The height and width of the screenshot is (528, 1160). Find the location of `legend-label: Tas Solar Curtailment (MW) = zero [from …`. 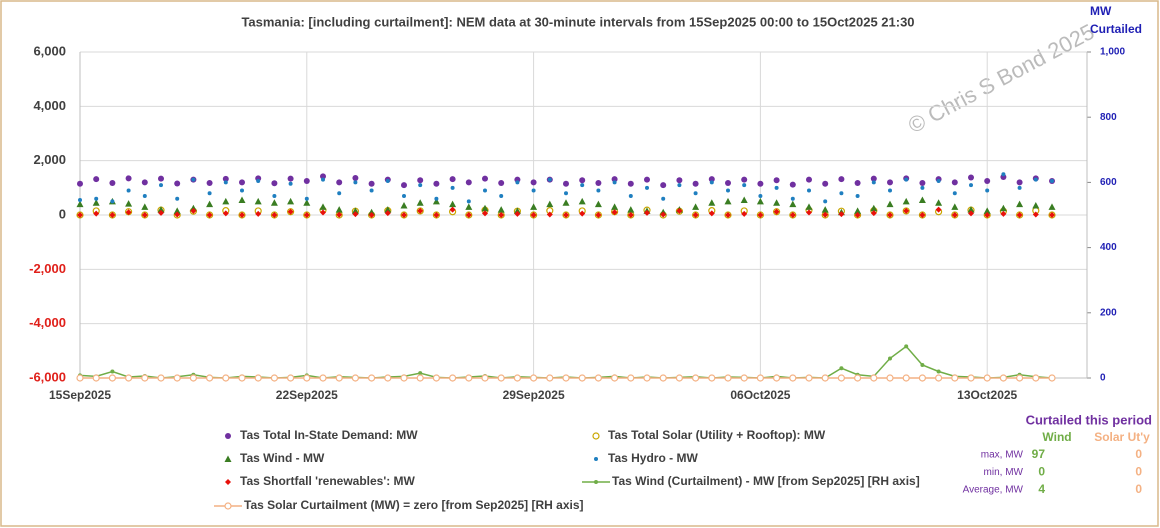

legend-label: Tas Solar Curtailment (MW) = zero [from … is located at coordinates (414, 505).